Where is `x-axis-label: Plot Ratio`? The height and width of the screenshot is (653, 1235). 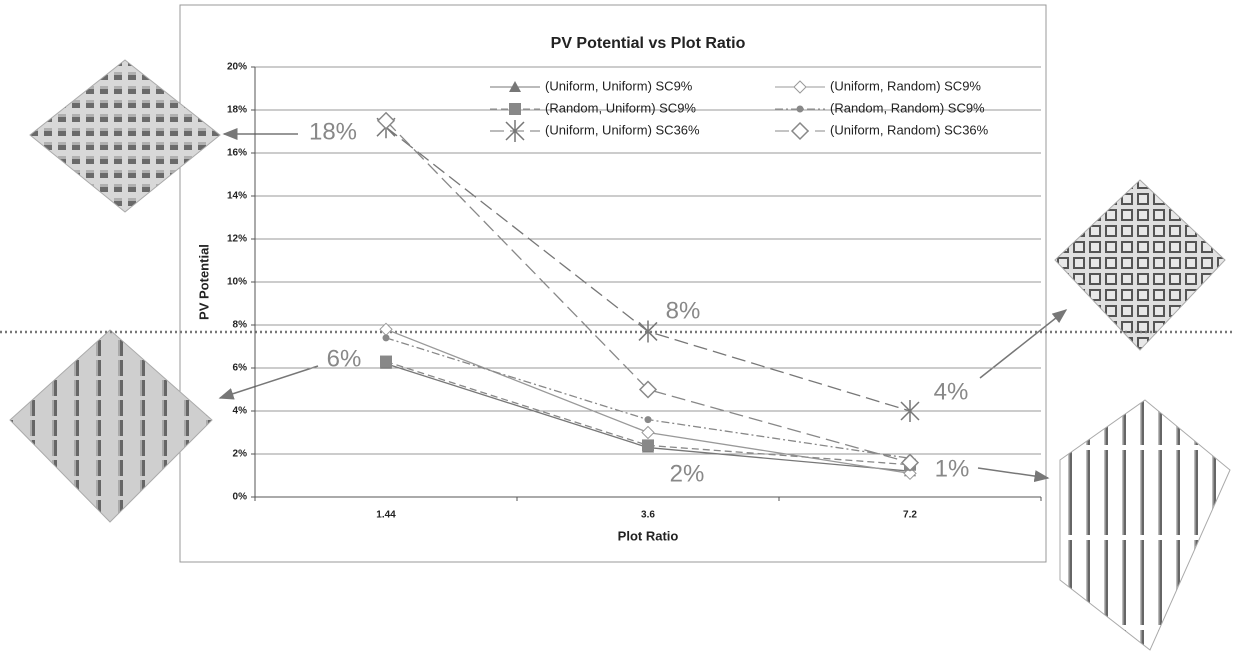
x-axis-label: Plot Ratio is located at coordinates (648, 535).